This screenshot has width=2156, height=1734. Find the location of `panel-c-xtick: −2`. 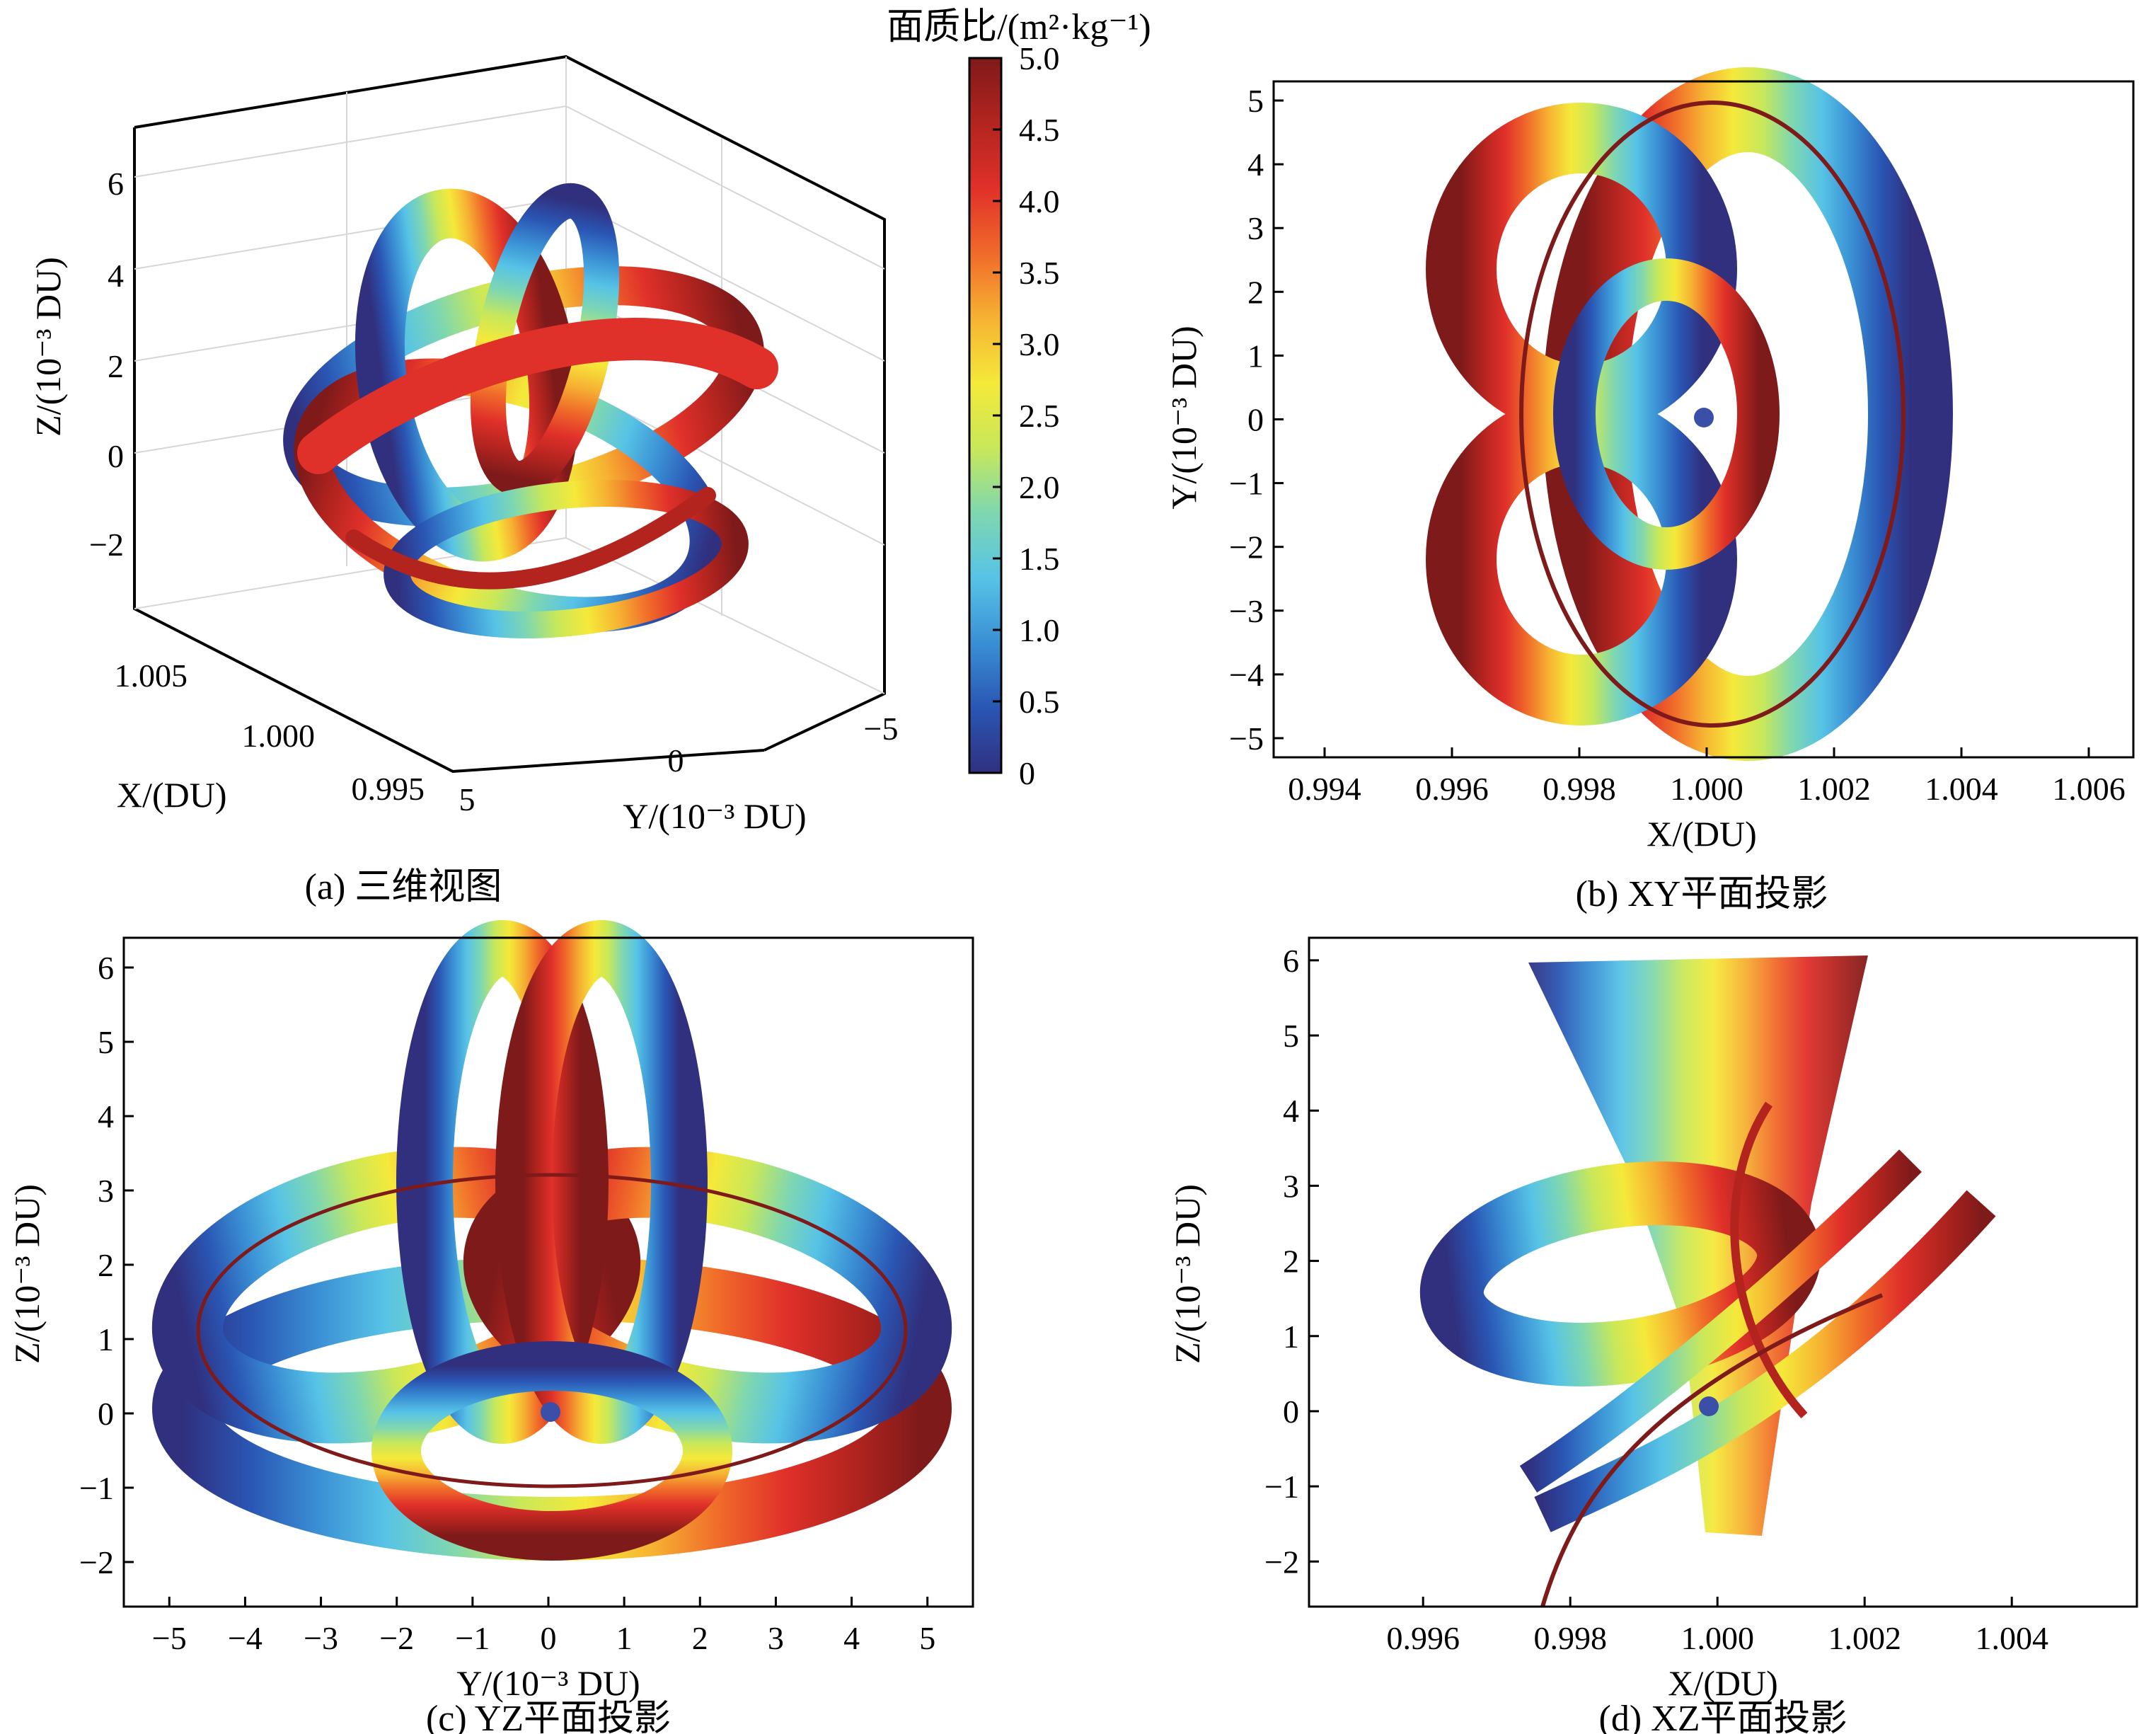

panel-c-xtick: −2 is located at coordinates (396, 1638).